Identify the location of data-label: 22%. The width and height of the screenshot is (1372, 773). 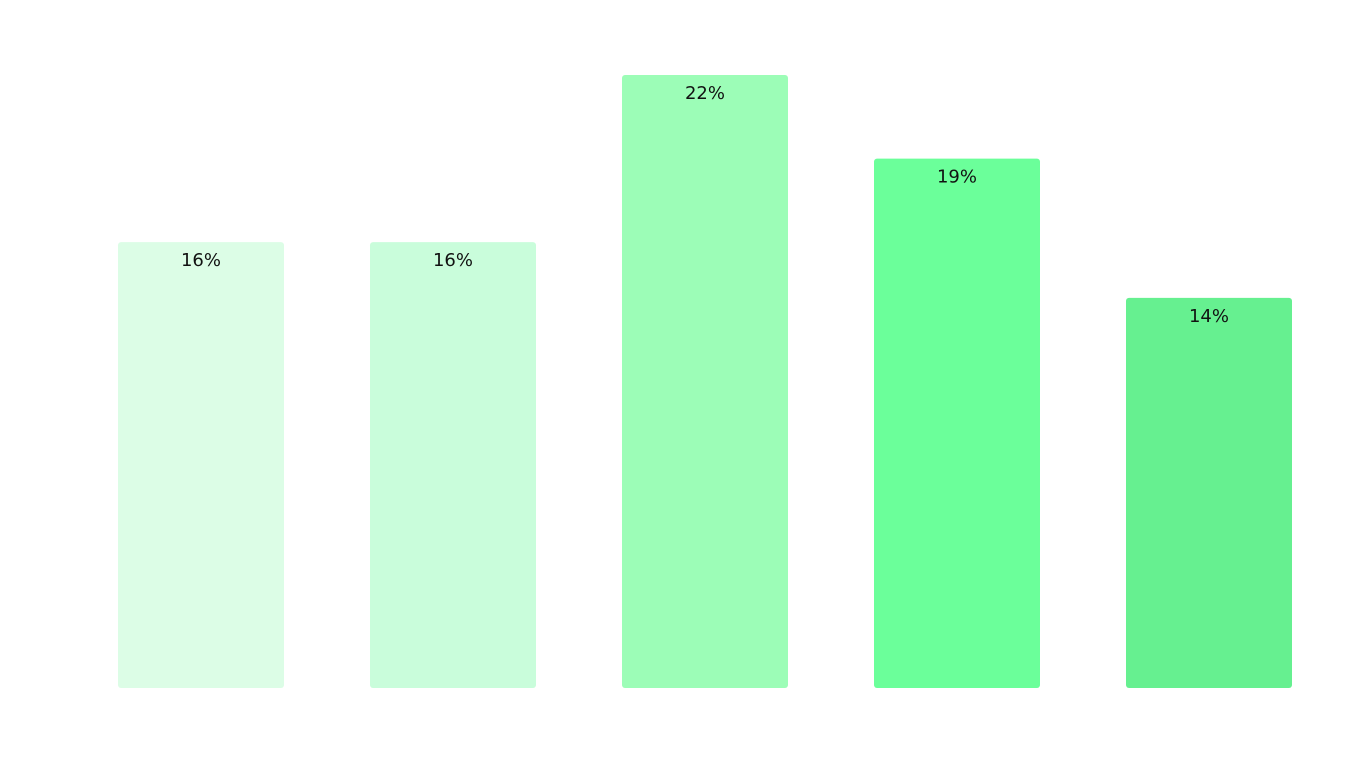
(705, 93).